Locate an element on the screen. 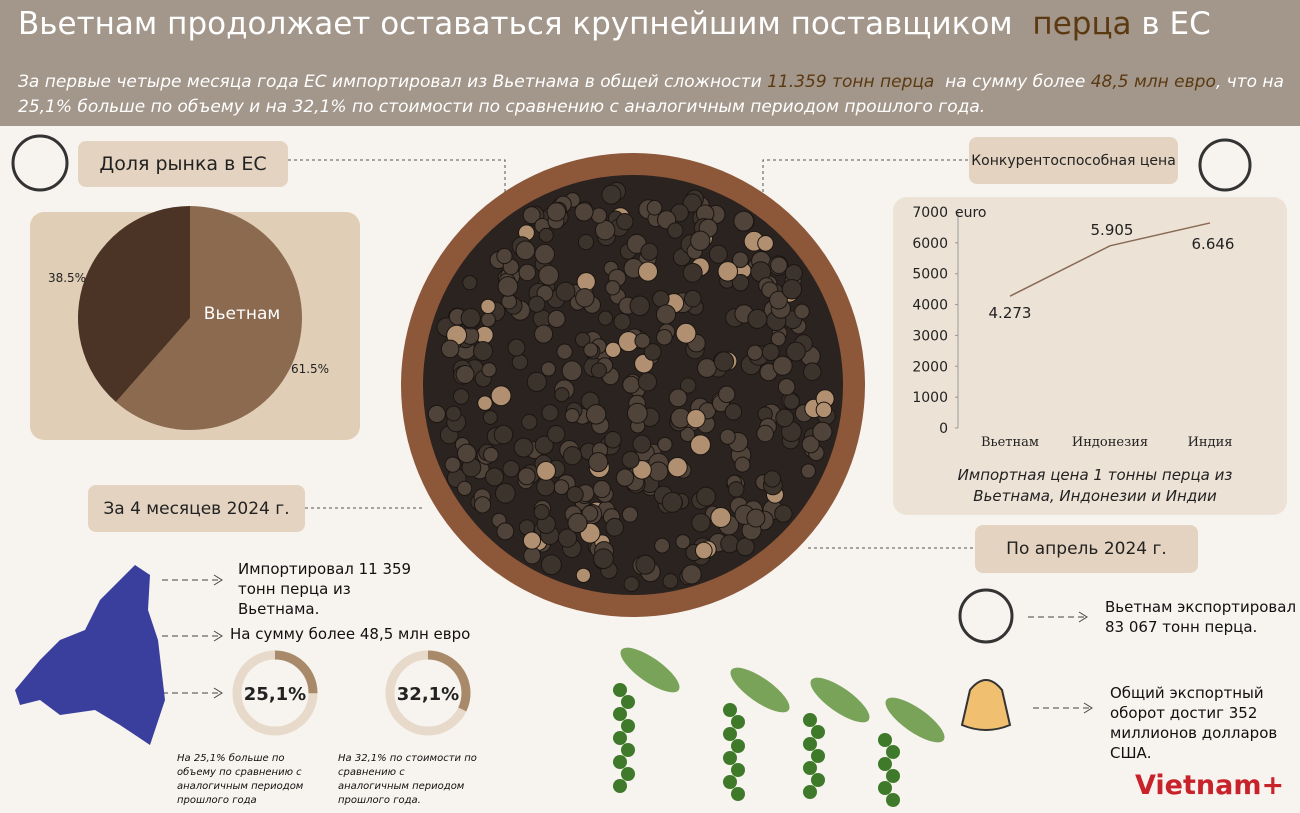  chart-panel is located at coordinates (1090, 356).